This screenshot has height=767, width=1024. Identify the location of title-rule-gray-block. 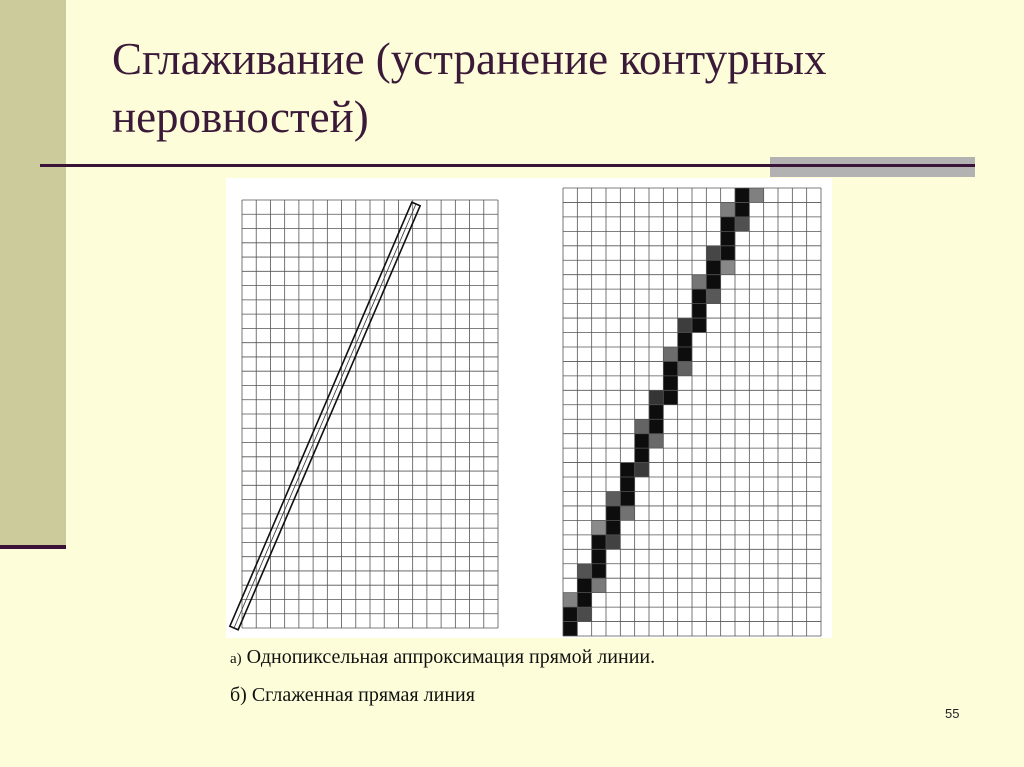
(872, 167).